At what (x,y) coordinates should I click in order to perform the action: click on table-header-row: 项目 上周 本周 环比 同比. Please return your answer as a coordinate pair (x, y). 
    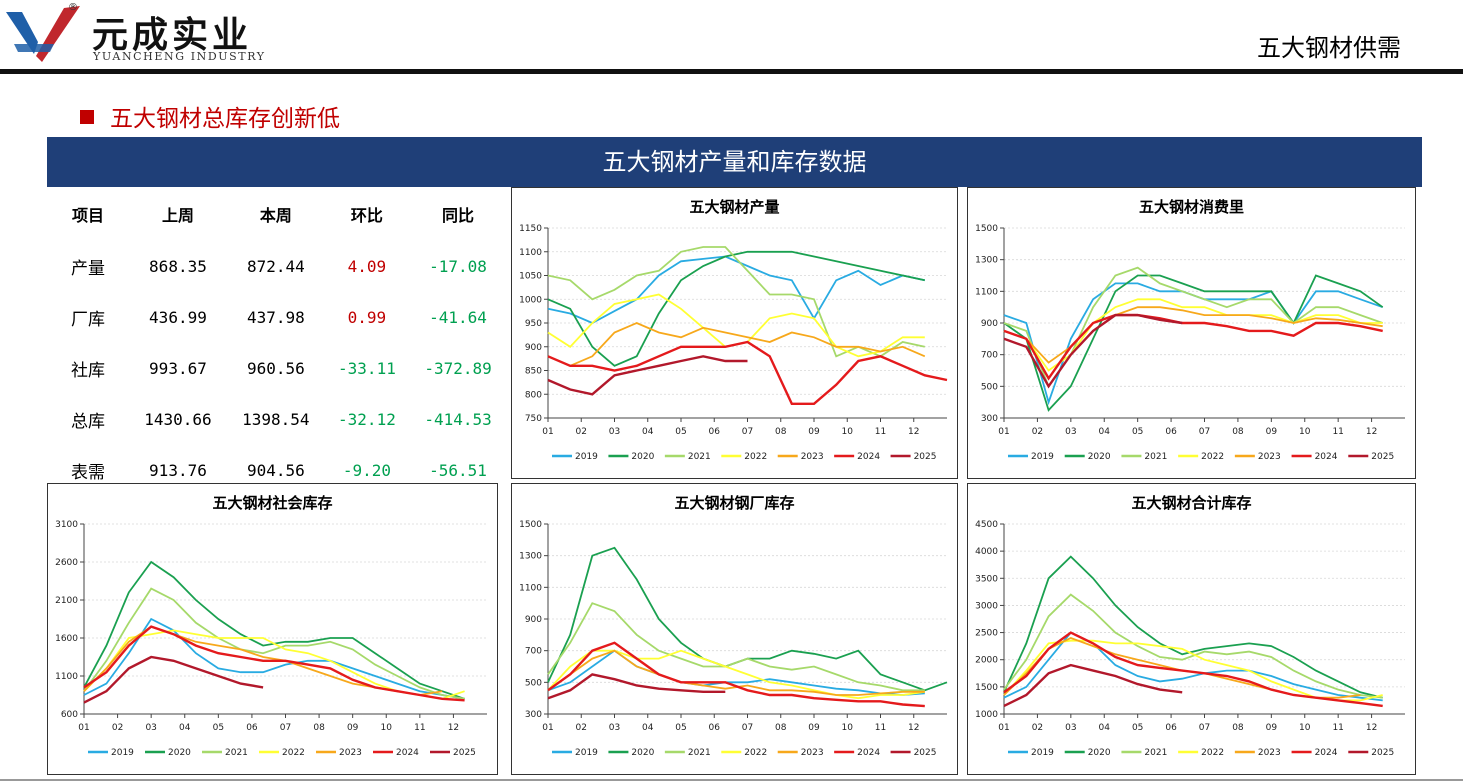
    Looking at the image, I should click on (277, 214).